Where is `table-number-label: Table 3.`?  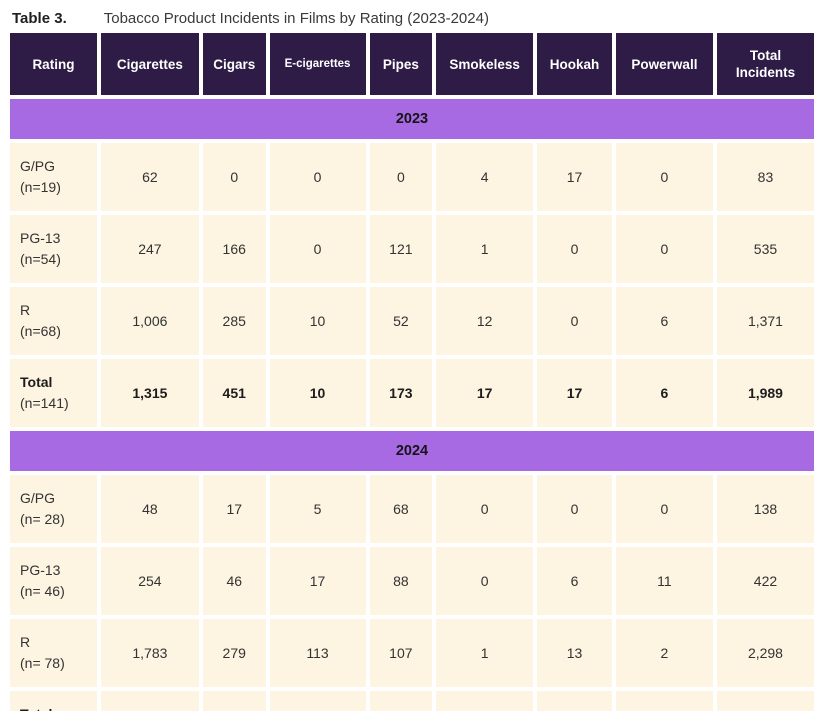 table-number-label: Table 3. is located at coordinates (39, 18).